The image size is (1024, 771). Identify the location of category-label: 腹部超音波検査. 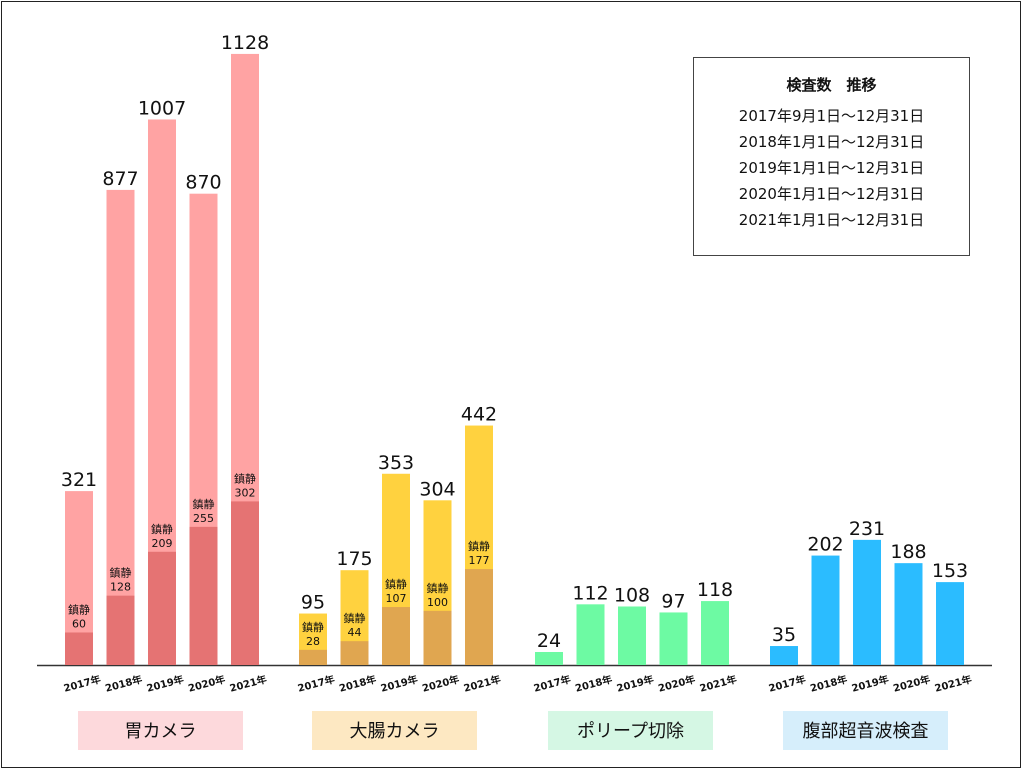
(866, 731).